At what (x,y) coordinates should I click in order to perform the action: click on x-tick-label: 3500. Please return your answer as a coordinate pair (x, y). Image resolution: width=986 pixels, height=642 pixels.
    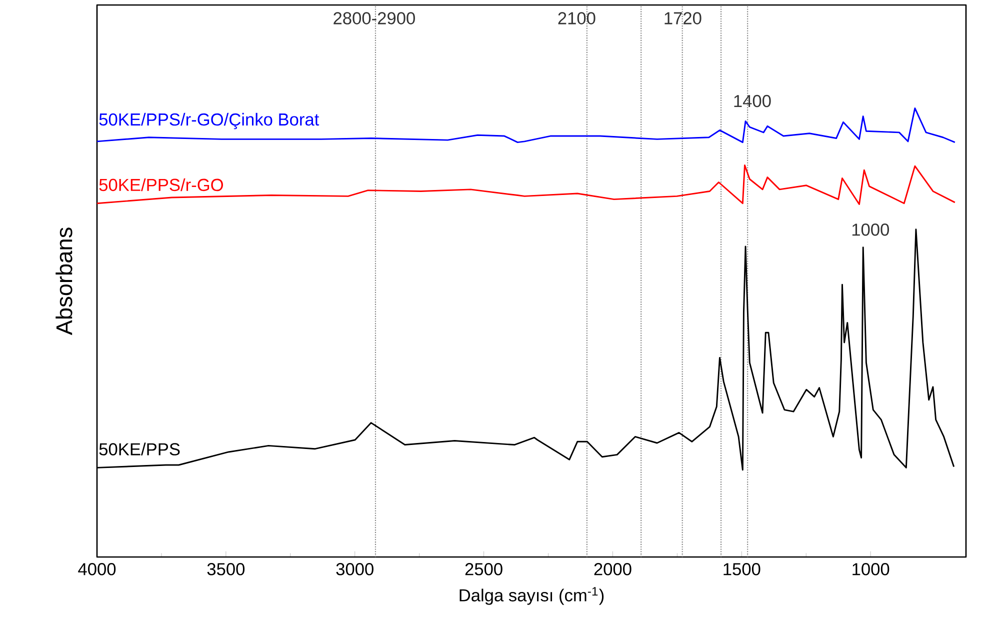
    Looking at the image, I should click on (226, 569).